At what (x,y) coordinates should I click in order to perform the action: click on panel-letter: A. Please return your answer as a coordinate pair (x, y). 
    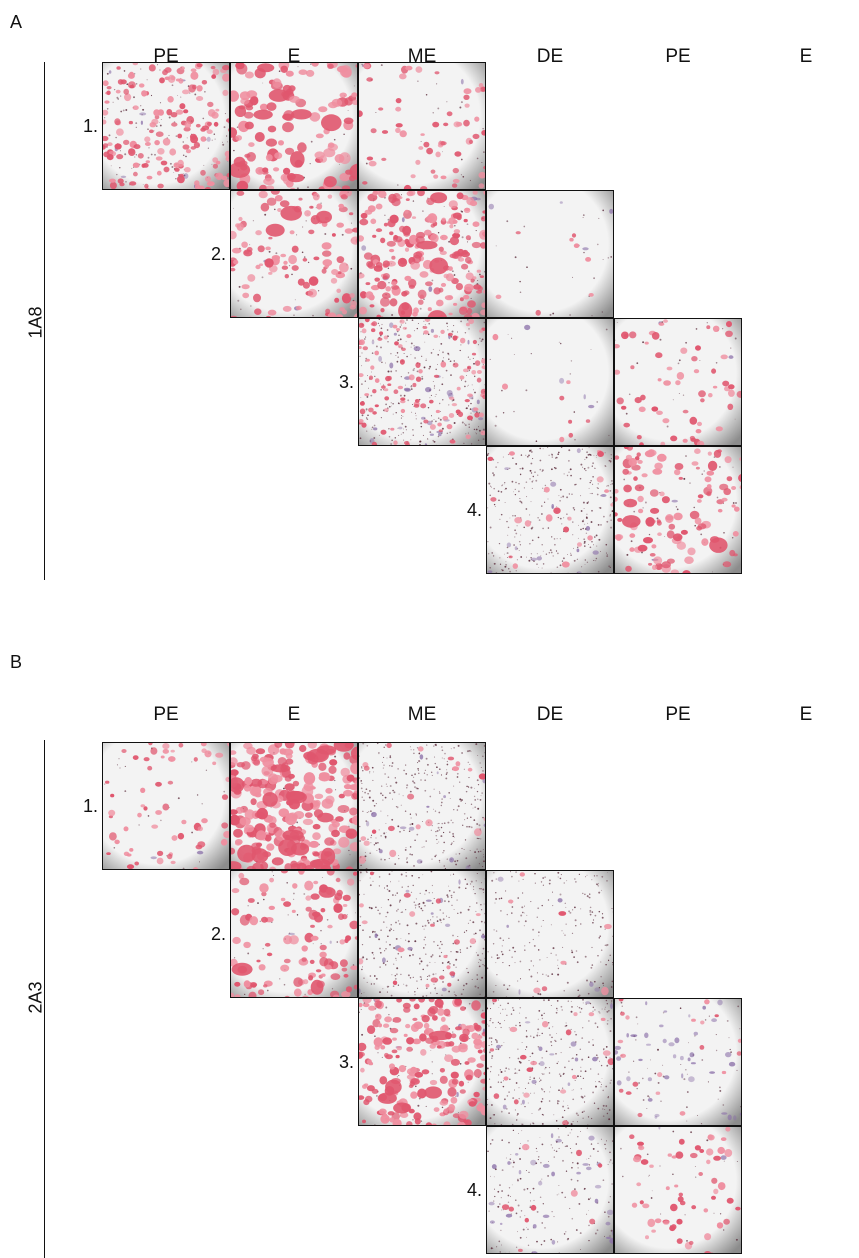
    Looking at the image, I should click on (16, 22).